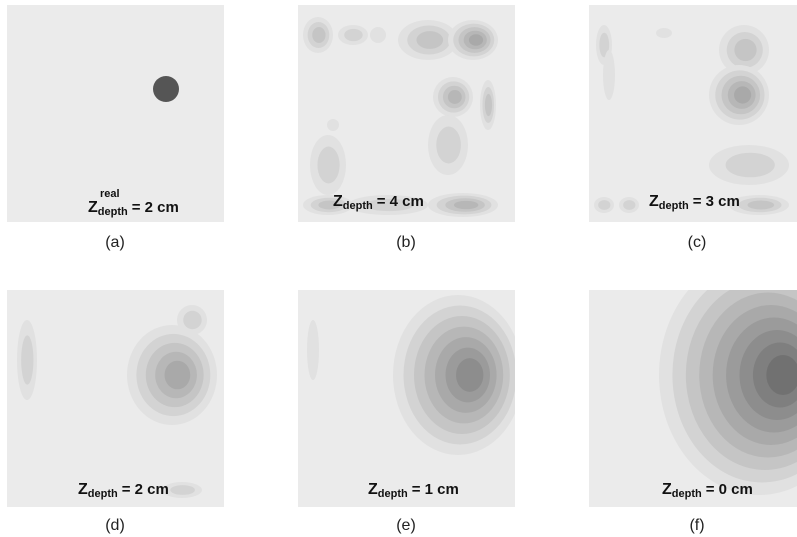  I want to click on caption: (c), so click(697, 242).